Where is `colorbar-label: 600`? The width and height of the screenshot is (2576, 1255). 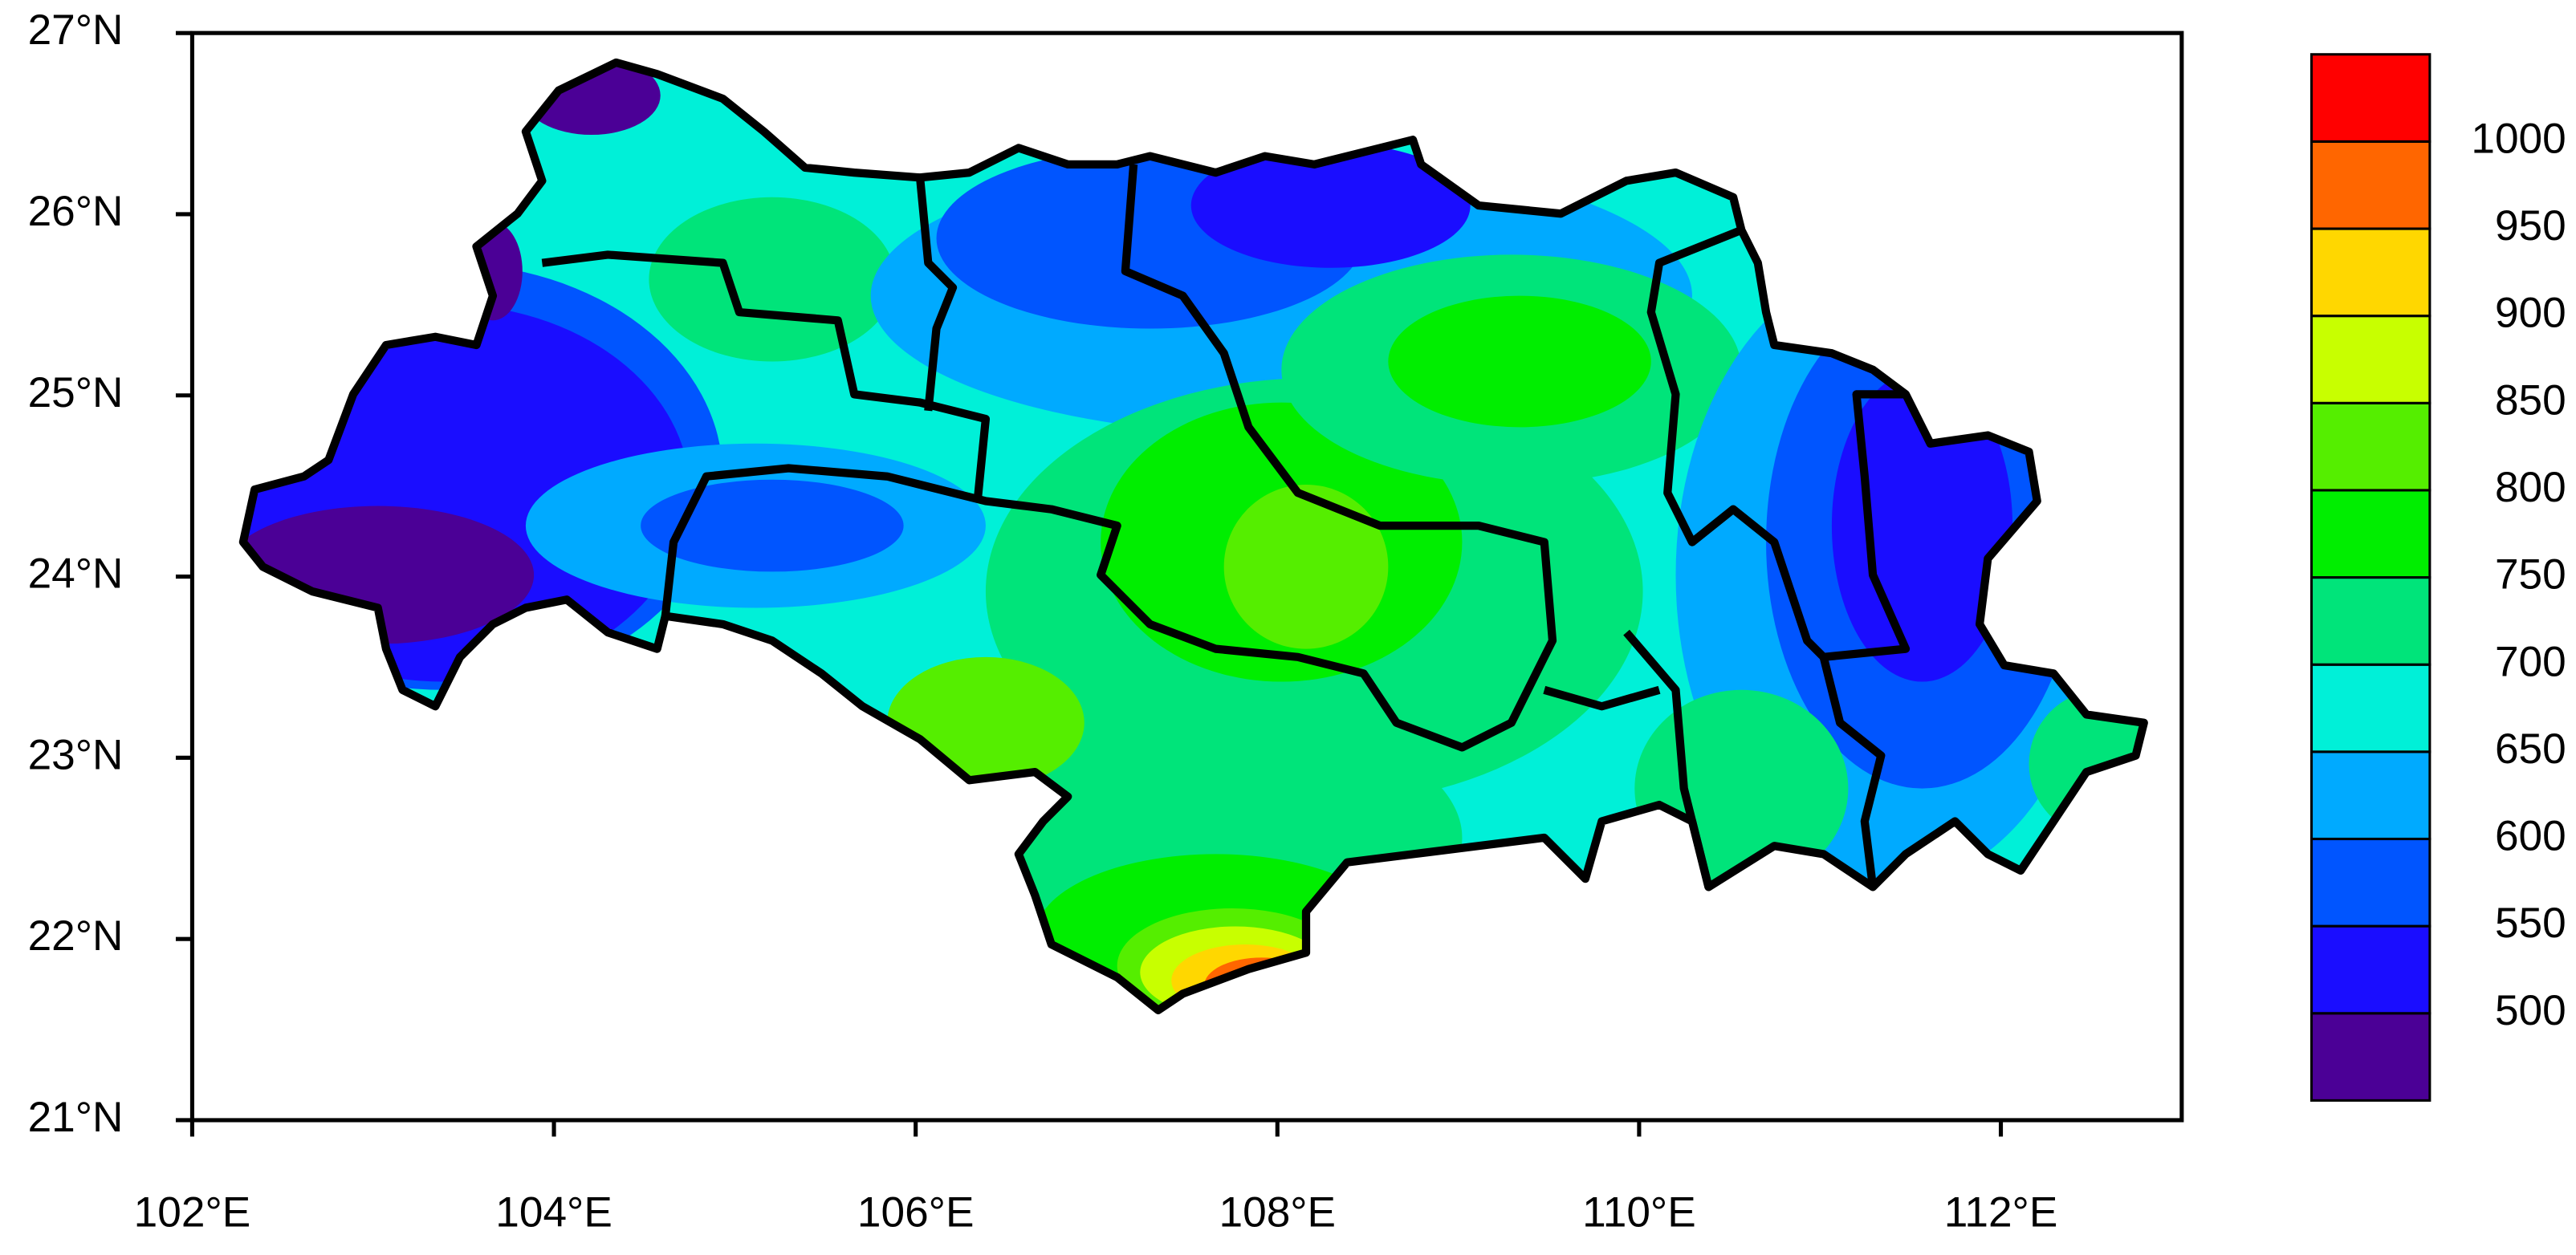 colorbar-label: 600 is located at coordinates (2531, 836).